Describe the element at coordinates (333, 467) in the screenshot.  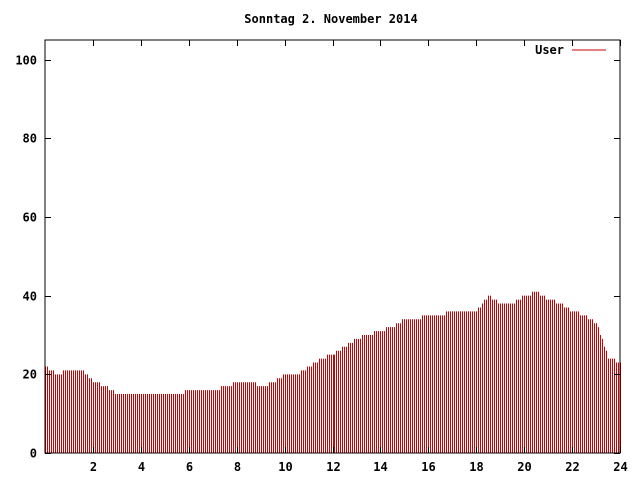
I see `x-tick-label: 12` at that location.